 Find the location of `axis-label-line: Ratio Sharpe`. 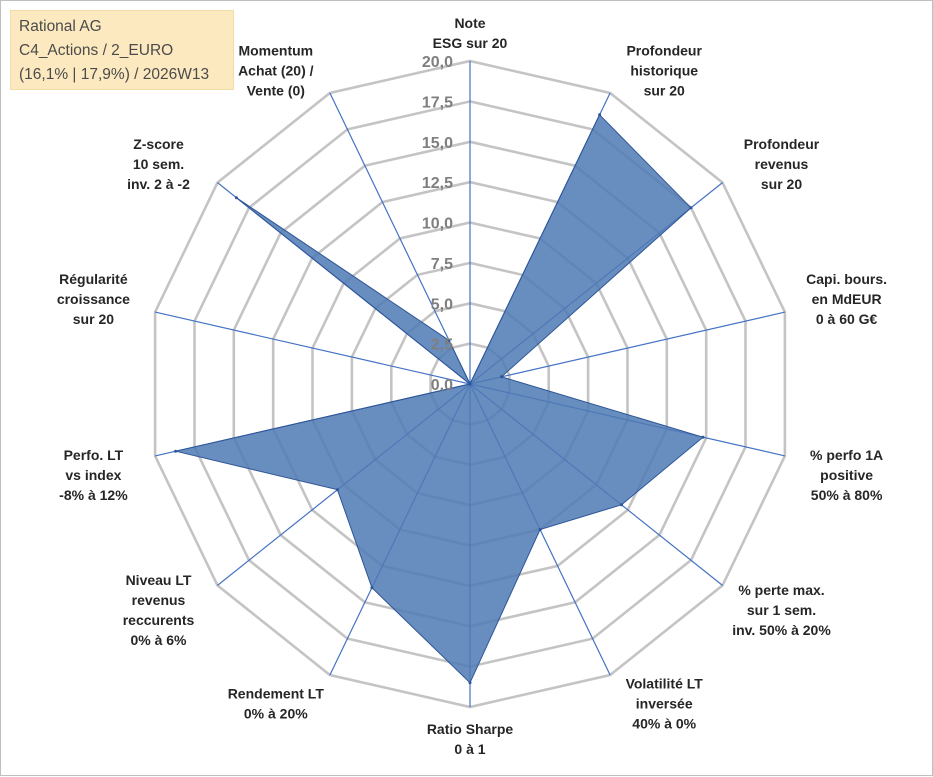

axis-label-line: Ratio Sharpe is located at coordinates (470, 729).